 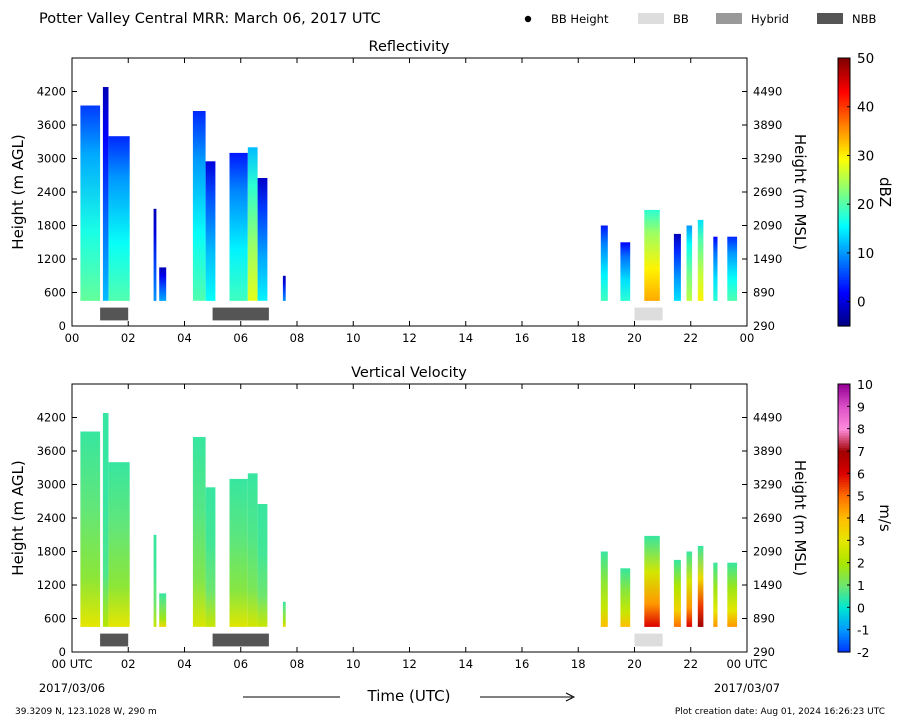 I want to click on x-tick-label: 00, so click(x=747, y=338).